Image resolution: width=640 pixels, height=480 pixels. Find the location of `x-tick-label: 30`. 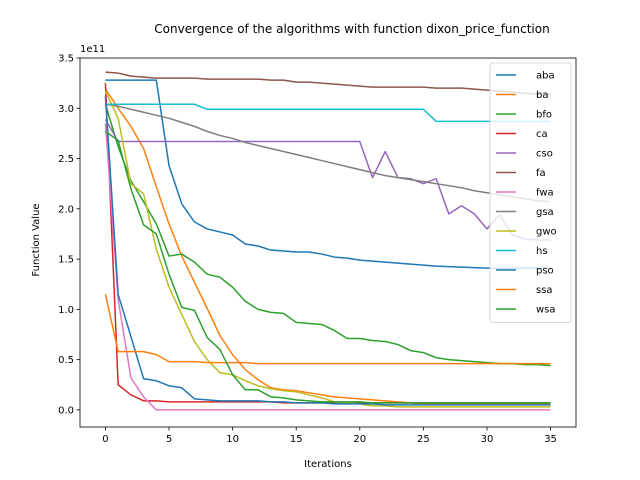

x-tick-label: 30 is located at coordinates (487, 439).